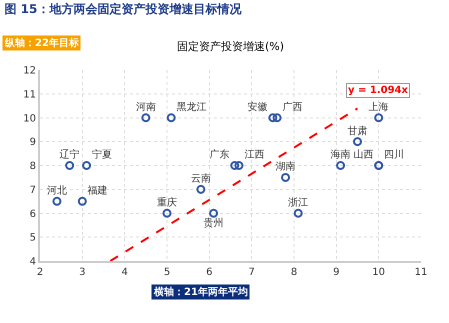  I want to click on y-tick-label: 5, so click(33, 238).